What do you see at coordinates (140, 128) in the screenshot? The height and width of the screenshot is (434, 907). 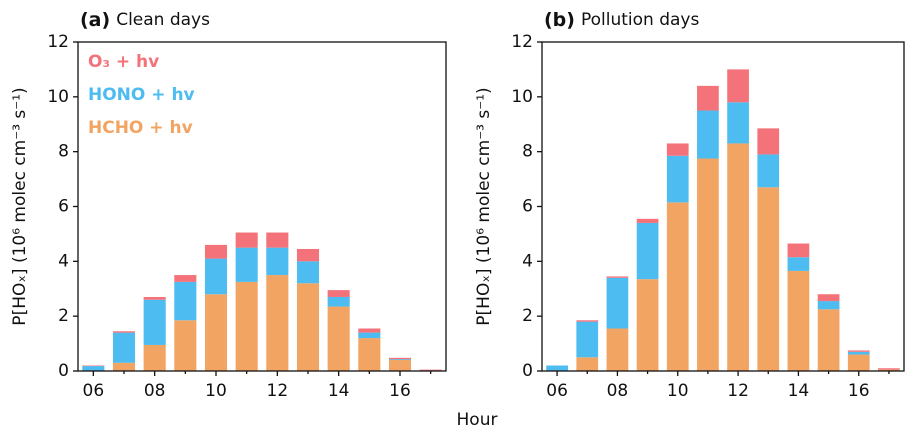 I see `legend-entry: HCHO + hv` at bounding box center [140, 128].